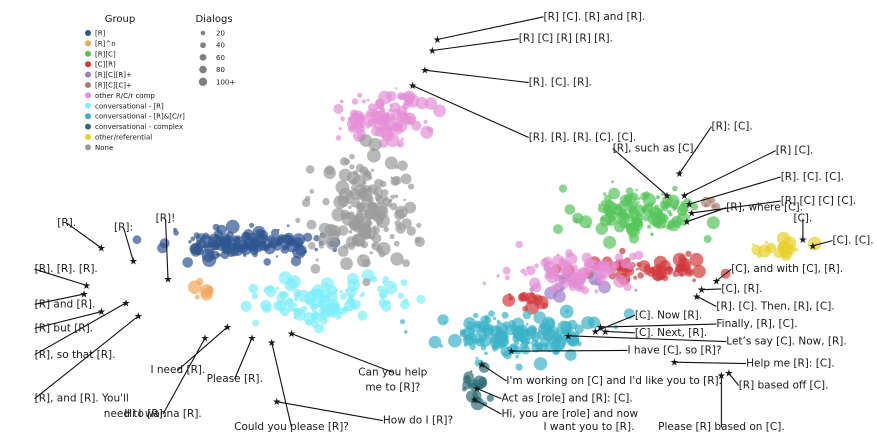  Describe the element at coordinates (802, 219) in the screenshot. I see `annotation-label: [C].` at that location.